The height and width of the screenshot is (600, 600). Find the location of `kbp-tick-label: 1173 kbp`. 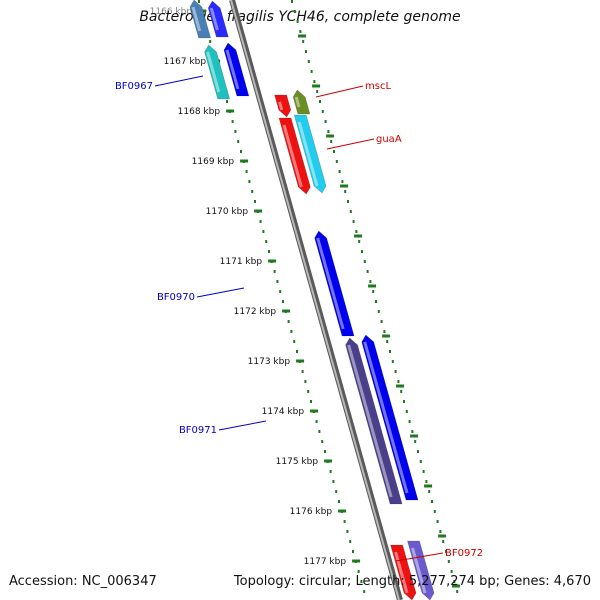

kbp-tick-label: 1173 kbp is located at coordinates (269, 362).